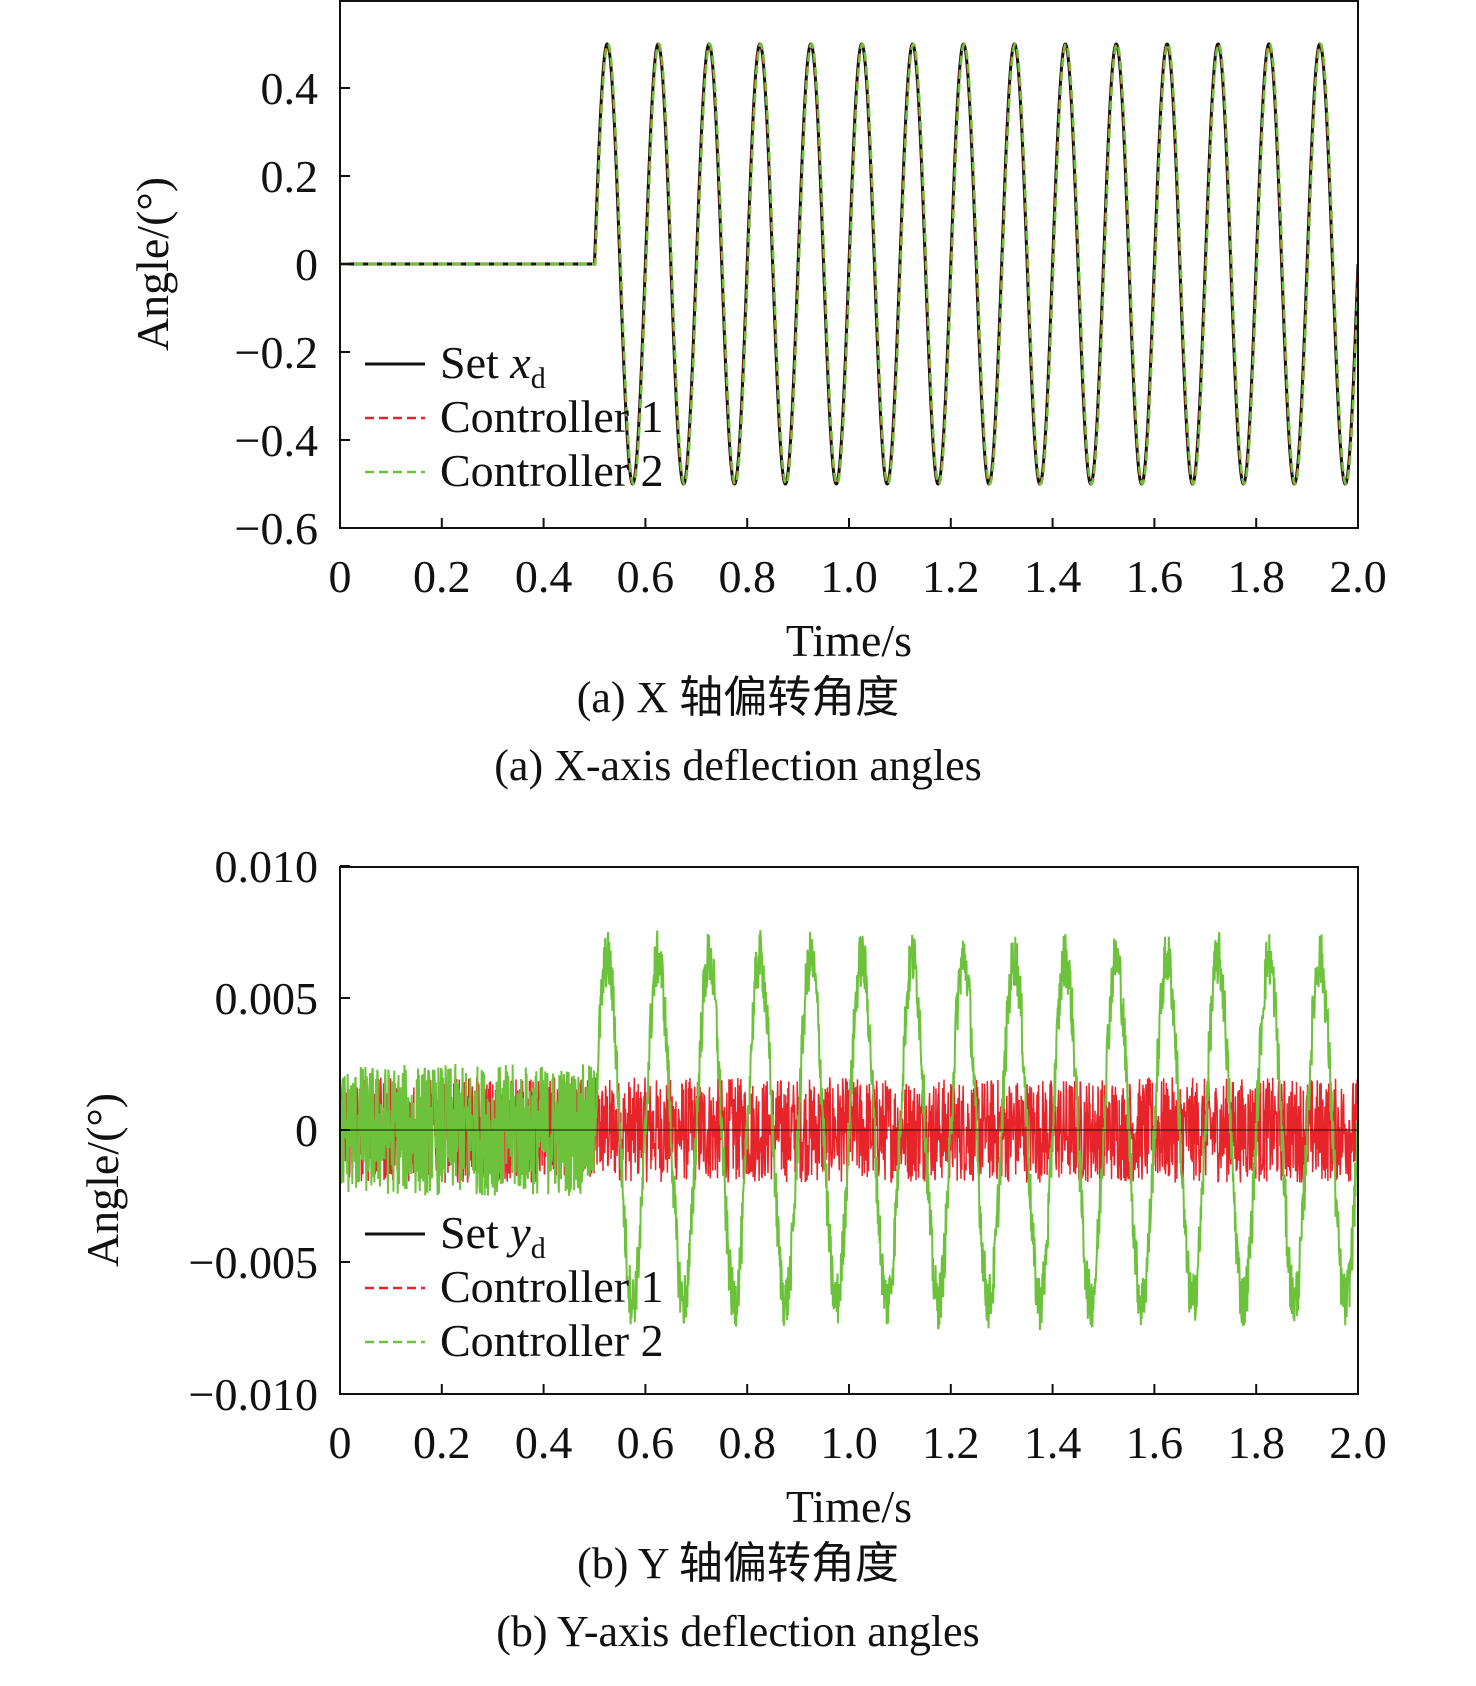  Describe the element at coordinates (276, 440) in the screenshot. I see `y-tick-label: −0.4` at that location.